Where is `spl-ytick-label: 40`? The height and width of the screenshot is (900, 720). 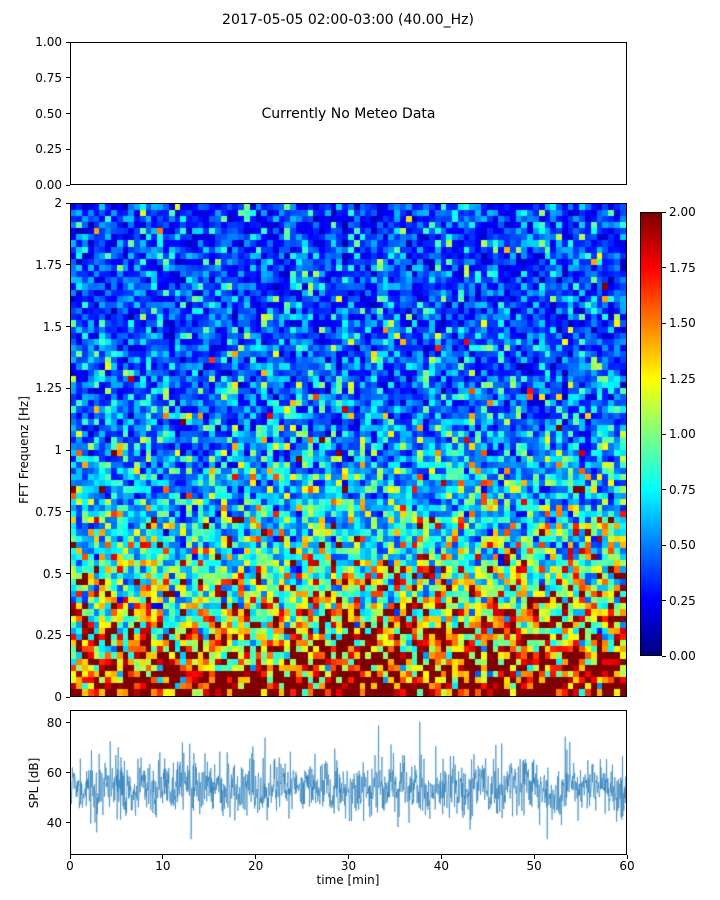
spl-ytick-label: 40 is located at coordinates (54, 822).